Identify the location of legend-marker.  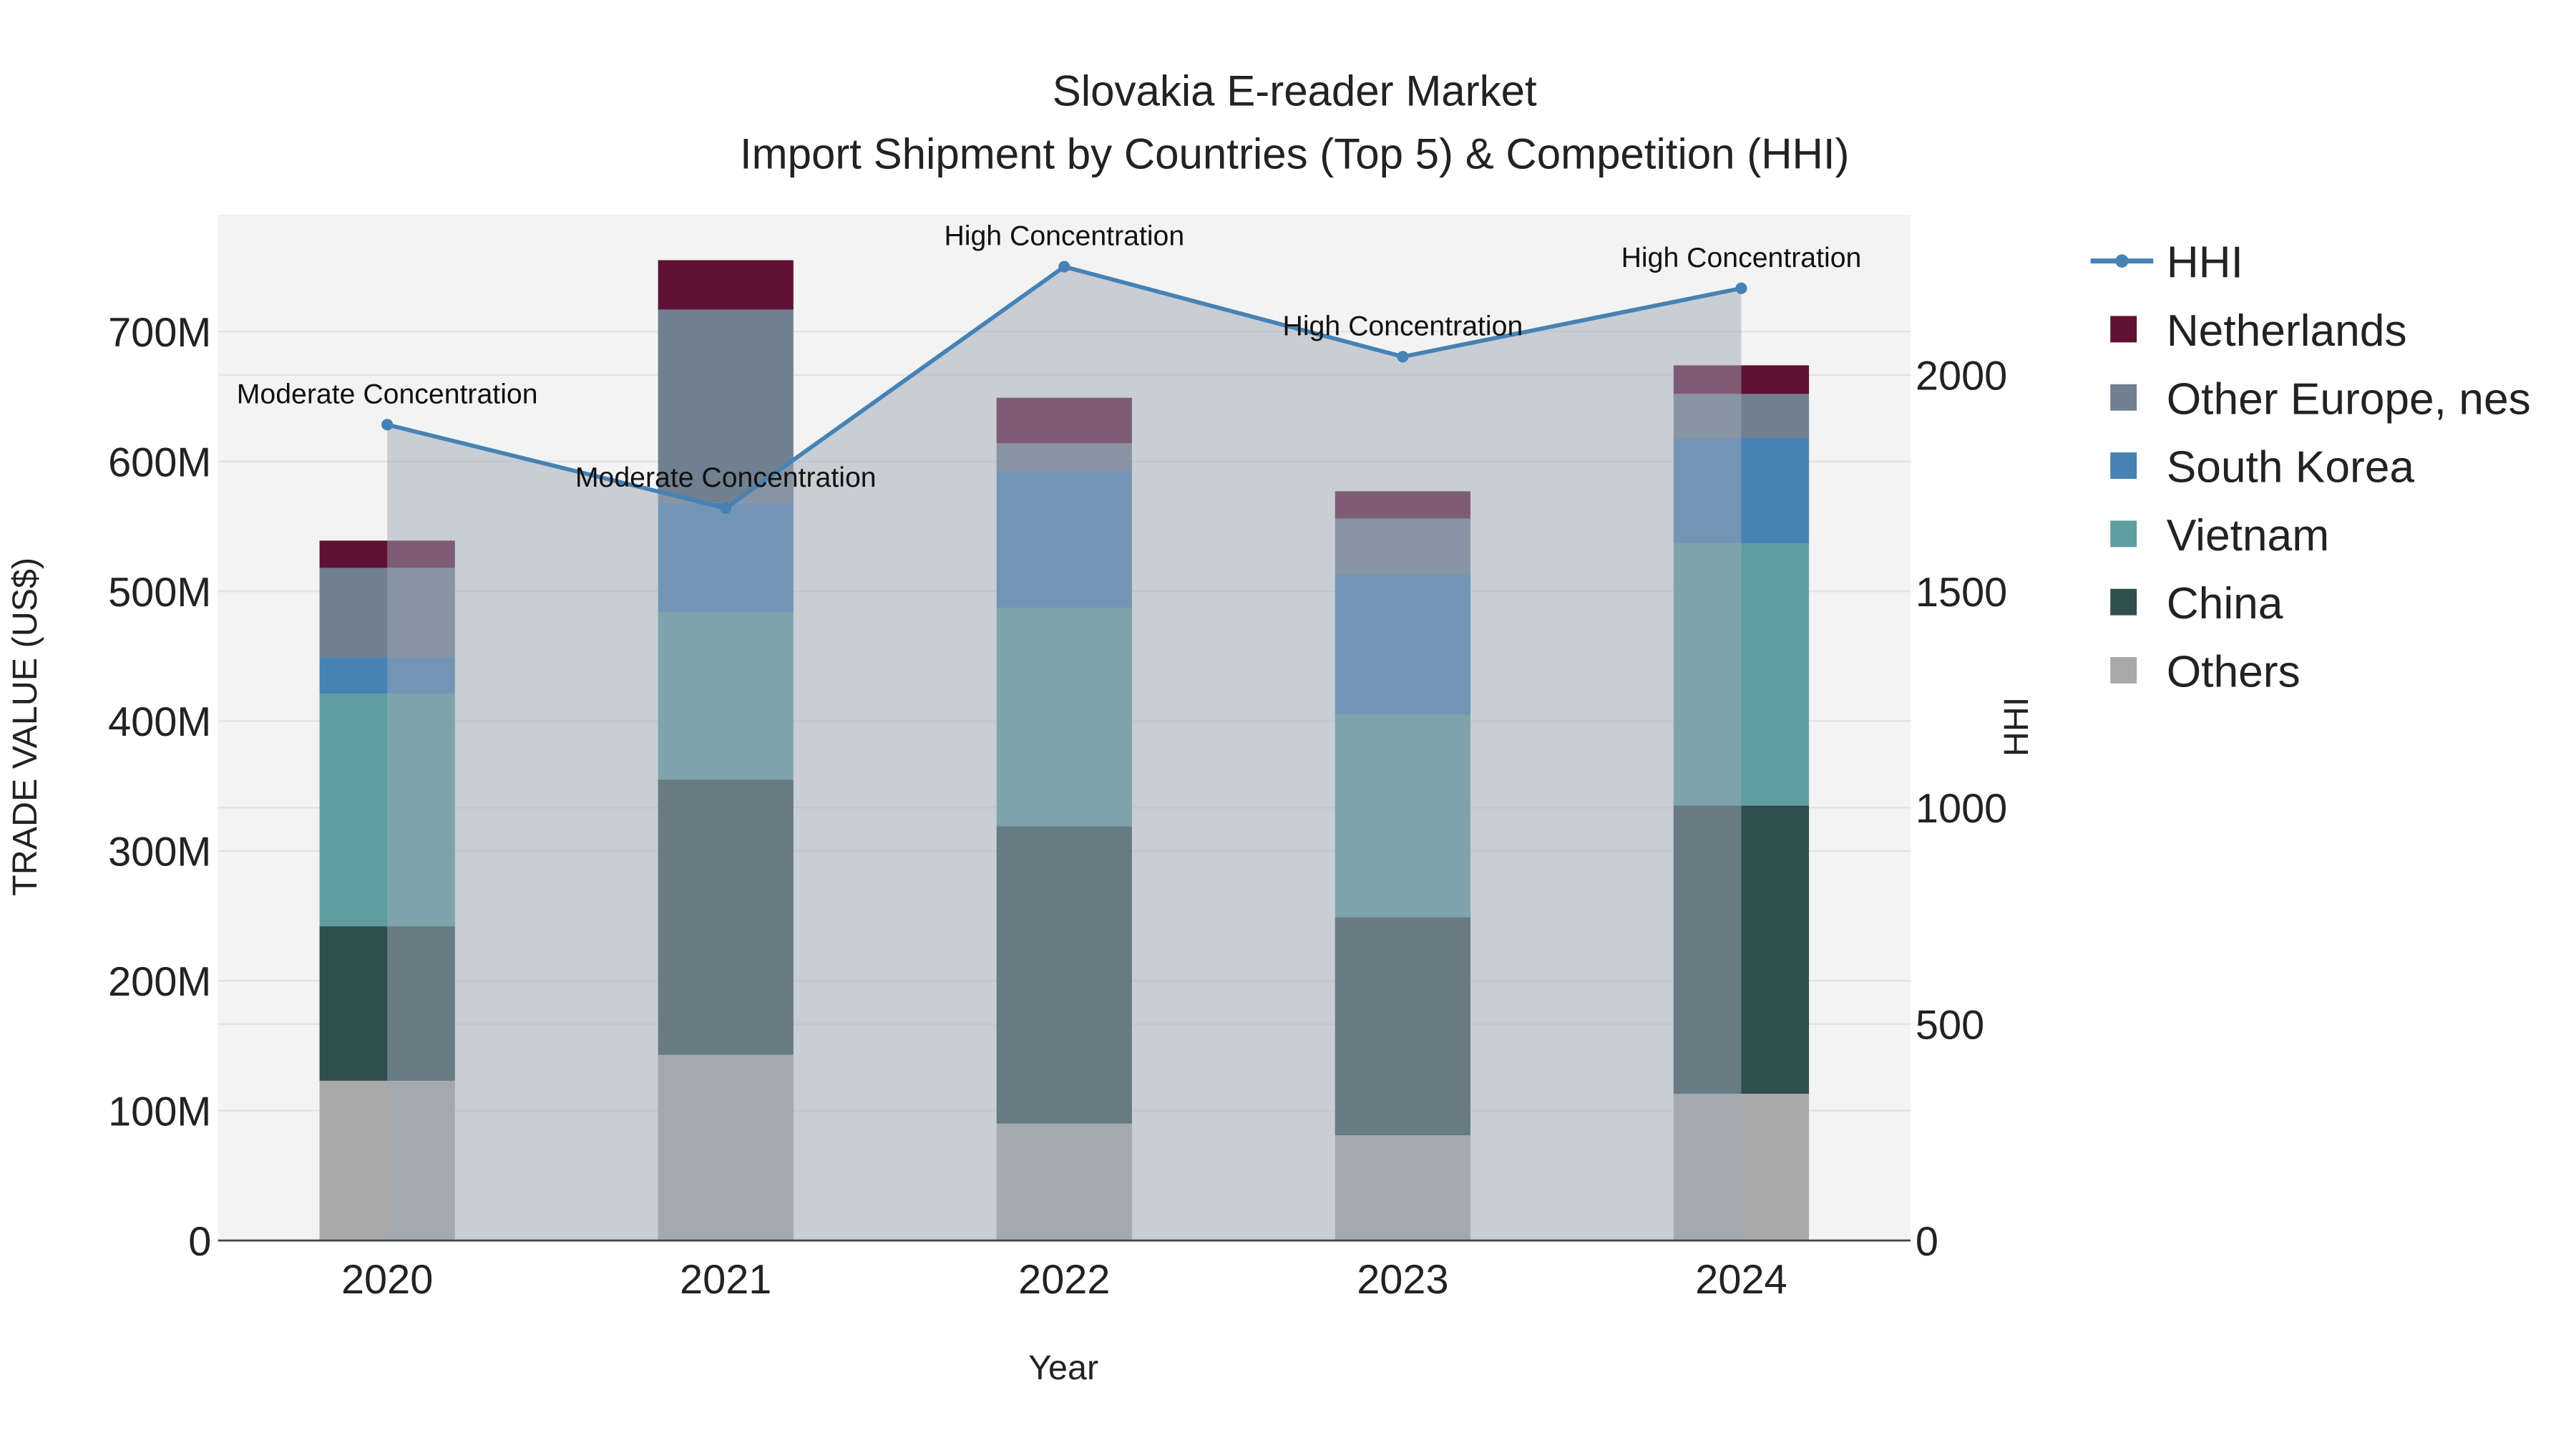
(2122, 261).